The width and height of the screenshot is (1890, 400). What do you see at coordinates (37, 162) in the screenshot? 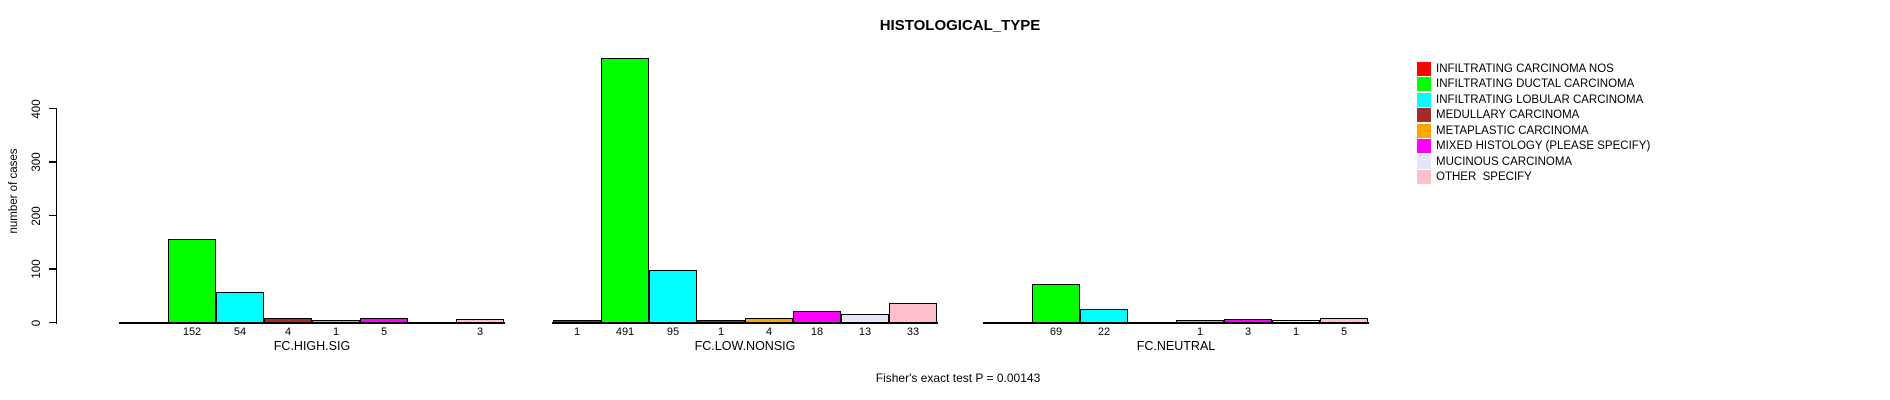
I see `y-tick-label: 300` at bounding box center [37, 162].